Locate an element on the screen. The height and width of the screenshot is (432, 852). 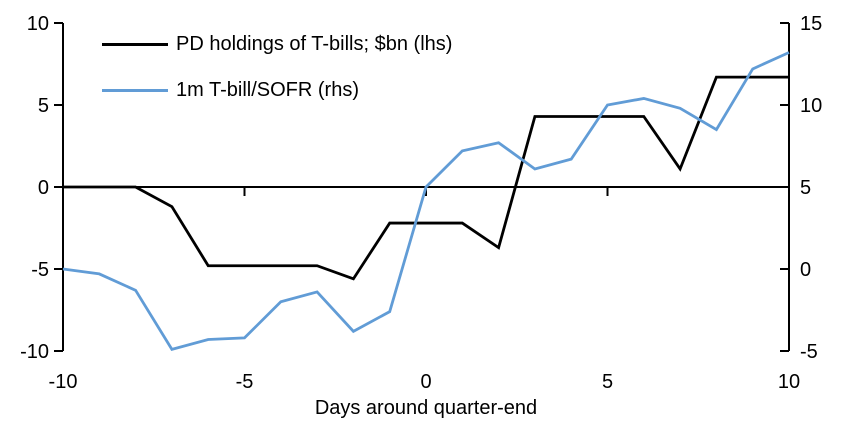
right-axis-tick-label: 10 is located at coordinates (811, 106).